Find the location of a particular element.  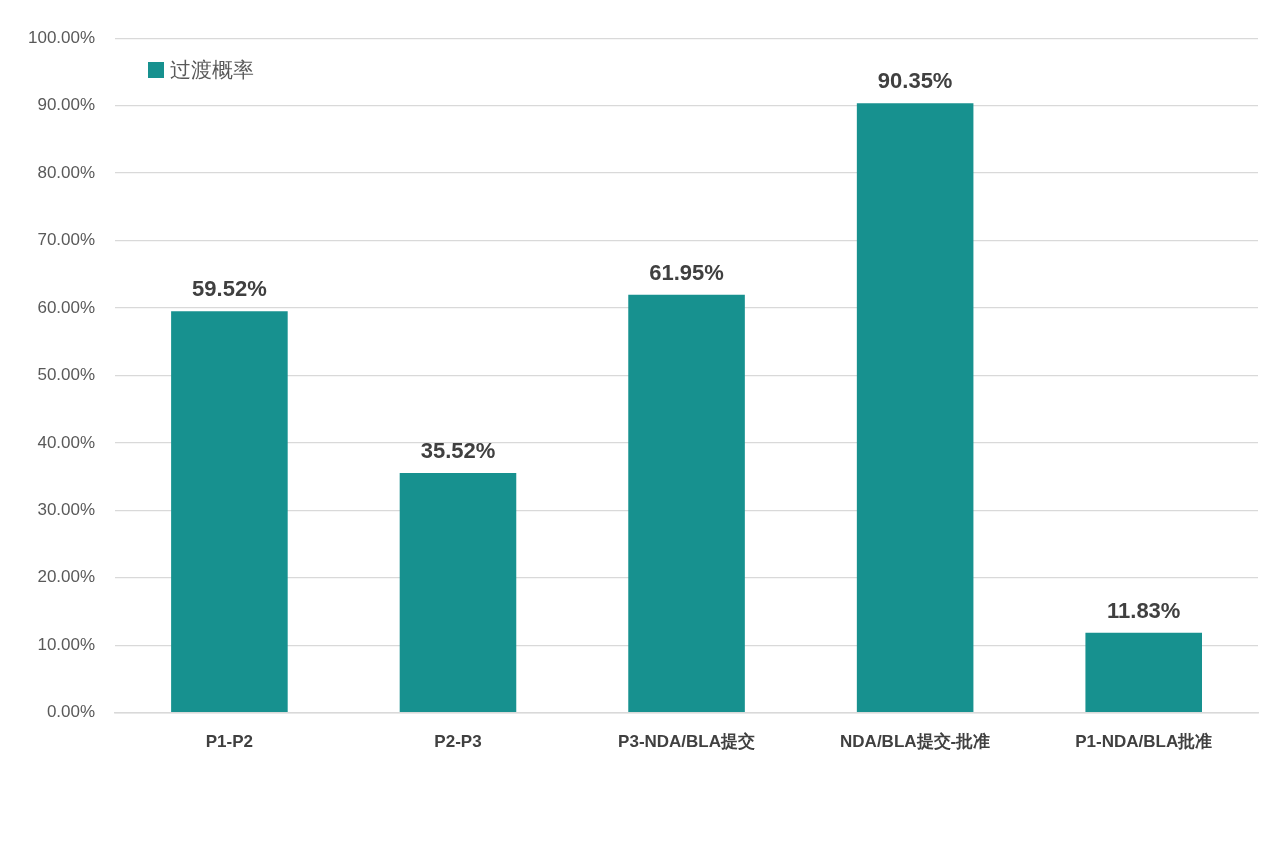

y-tick-label: 0.00% is located at coordinates (71, 712).